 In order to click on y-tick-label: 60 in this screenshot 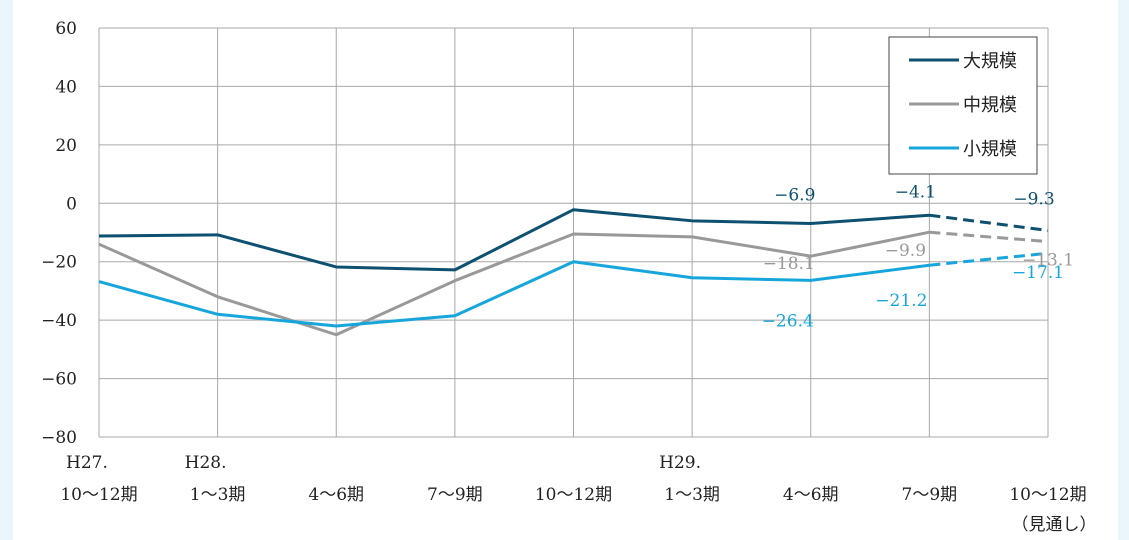, I will do `click(66, 29)`.